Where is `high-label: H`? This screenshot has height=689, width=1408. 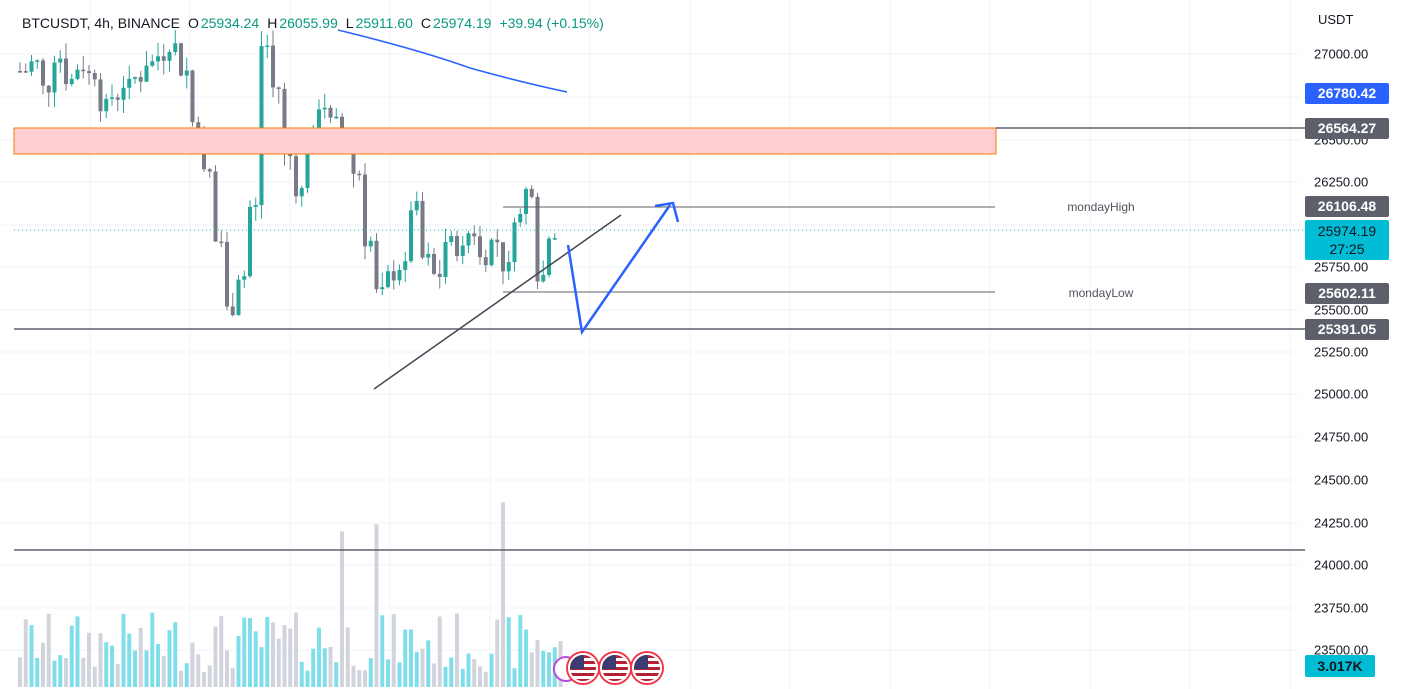 high-label: H is located at coordinates (272, 23).